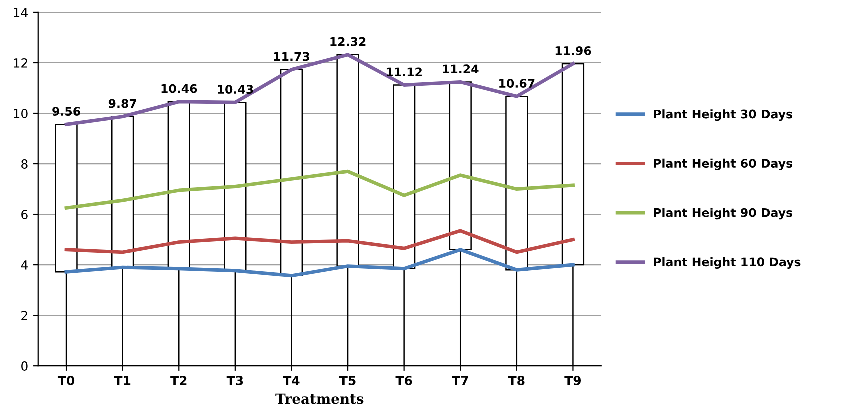  Describe the element at coordinates (516, 381) in the screenshot. I see `x-tick-label: T8` at that location.